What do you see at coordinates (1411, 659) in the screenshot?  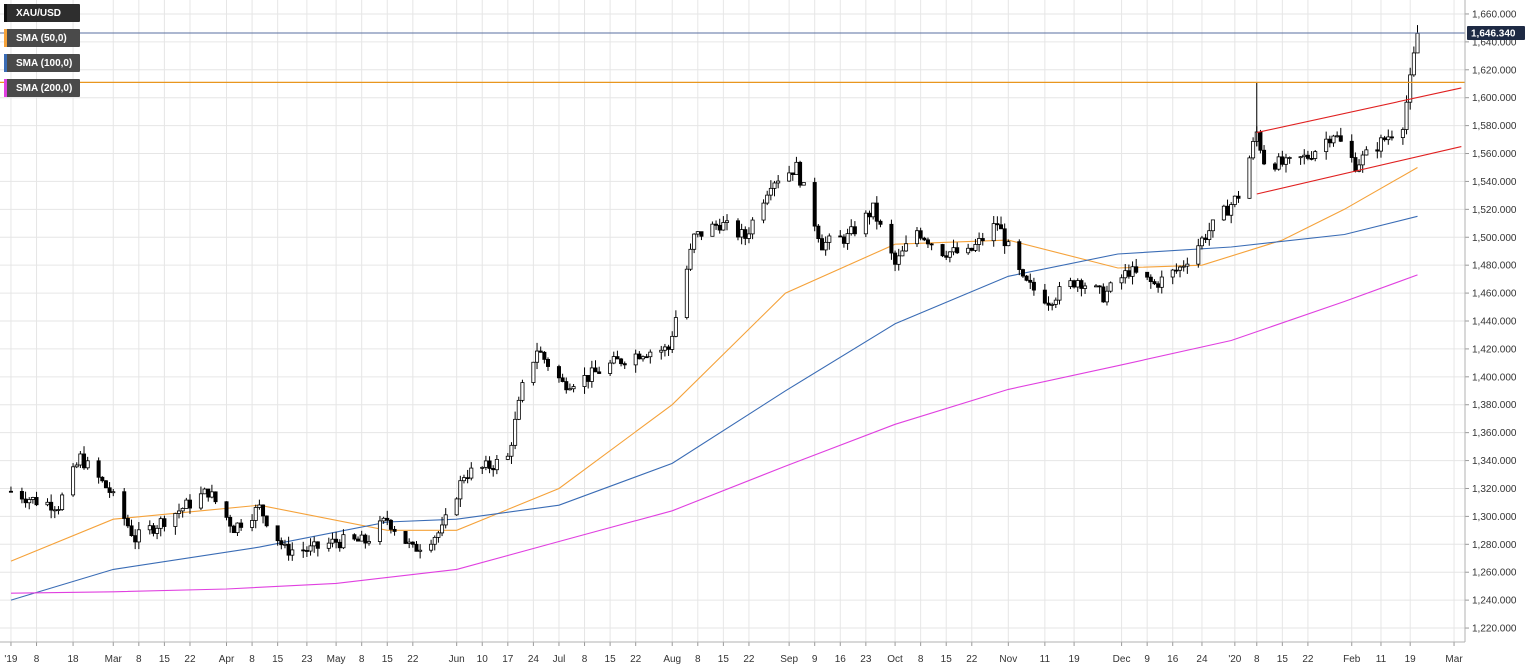 I see `x-tick-label: 19` at bounding box center [1411, 659].